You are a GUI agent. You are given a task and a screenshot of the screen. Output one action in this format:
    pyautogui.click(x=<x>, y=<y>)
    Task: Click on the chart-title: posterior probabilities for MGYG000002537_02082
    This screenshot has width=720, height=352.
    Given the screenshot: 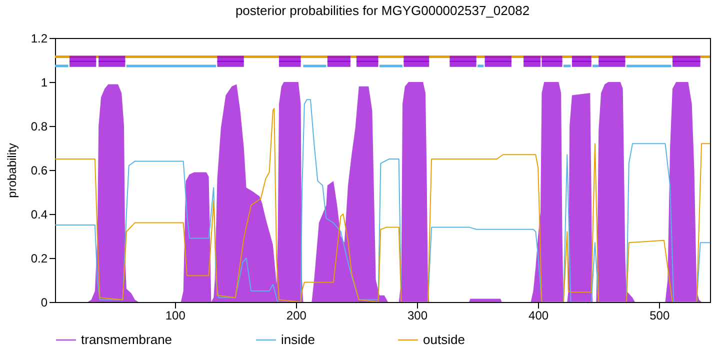 What is the action you would take?
    pyautogui.click(x=382, y=10)
    